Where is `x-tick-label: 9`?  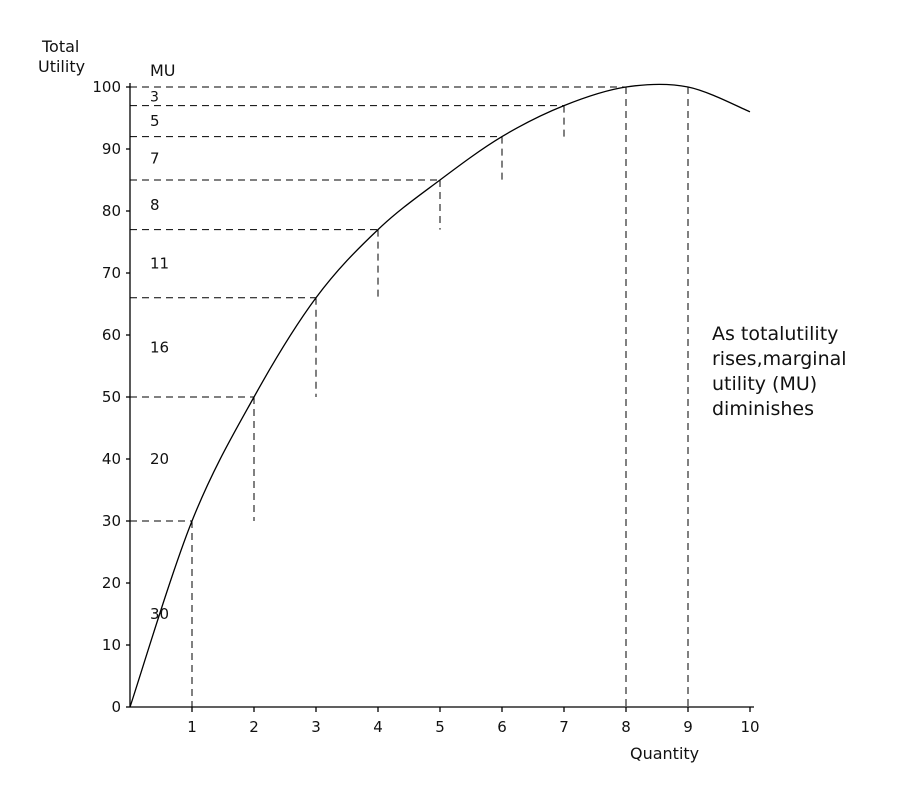
x-tick-label: 9 is located at coordinates (688, 727).